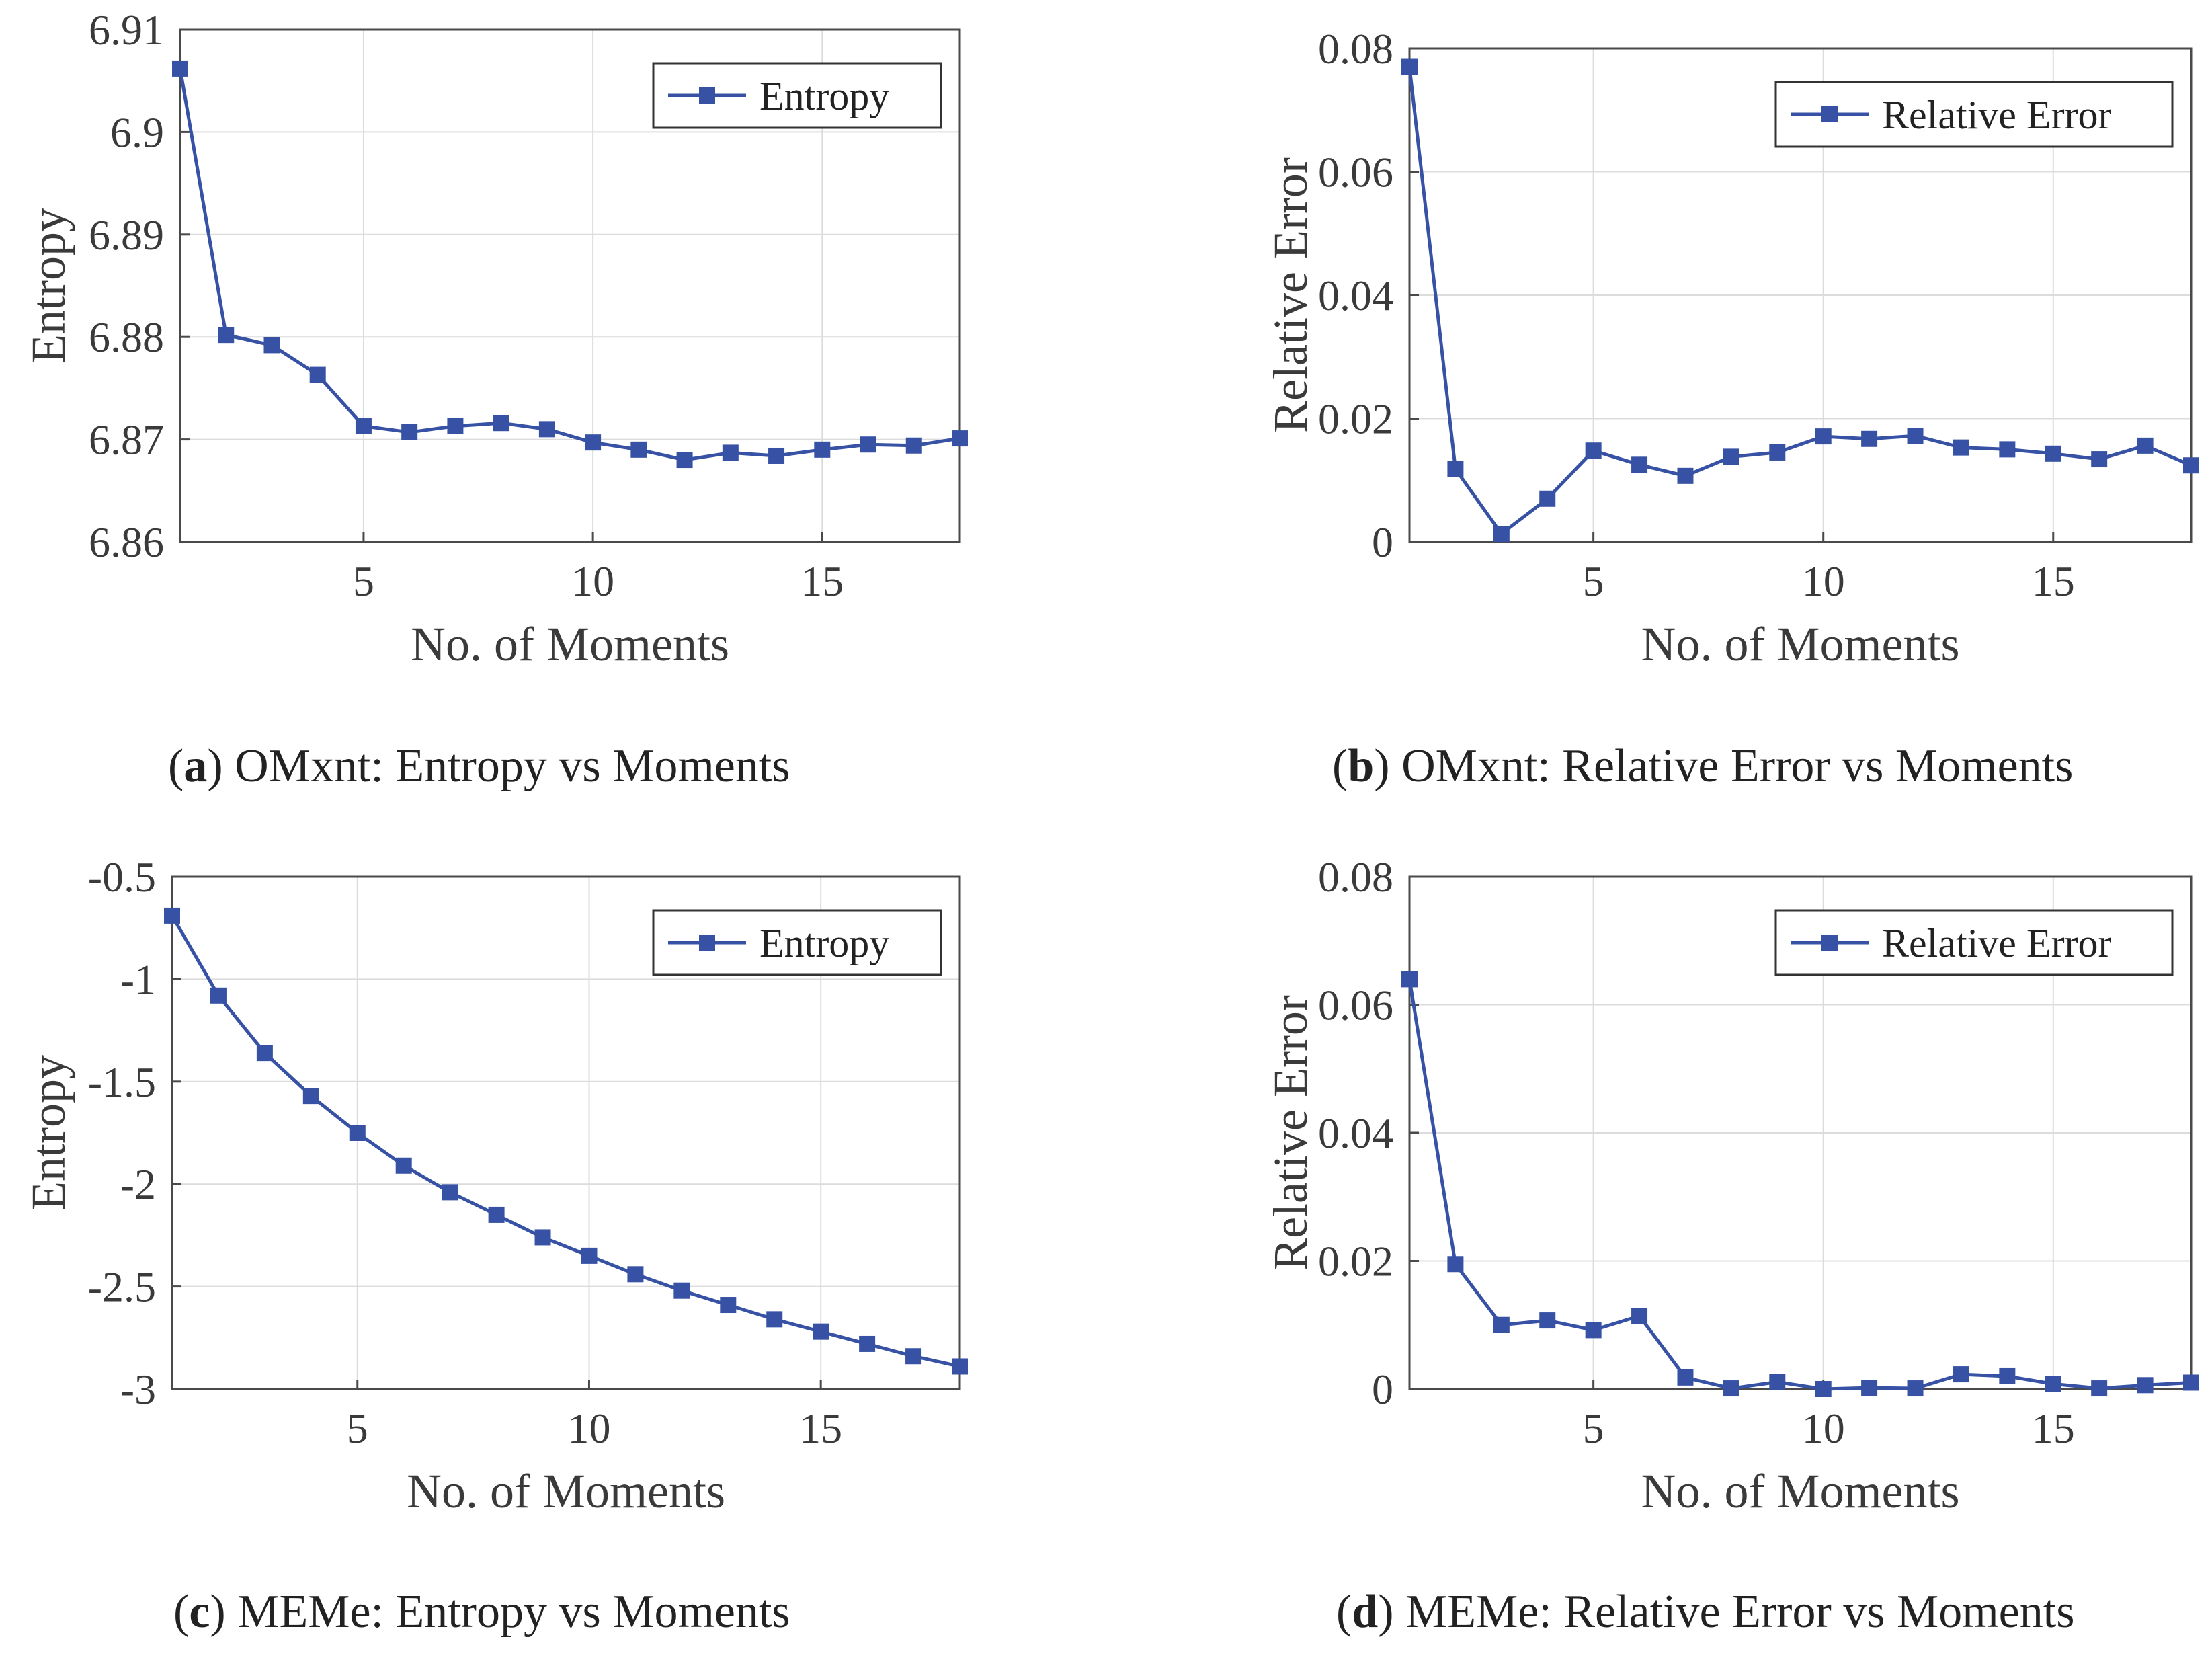  Describe the element at coordinates (126, 542) in the screenshot. I see `y-tick-label: 6.86` at that location.